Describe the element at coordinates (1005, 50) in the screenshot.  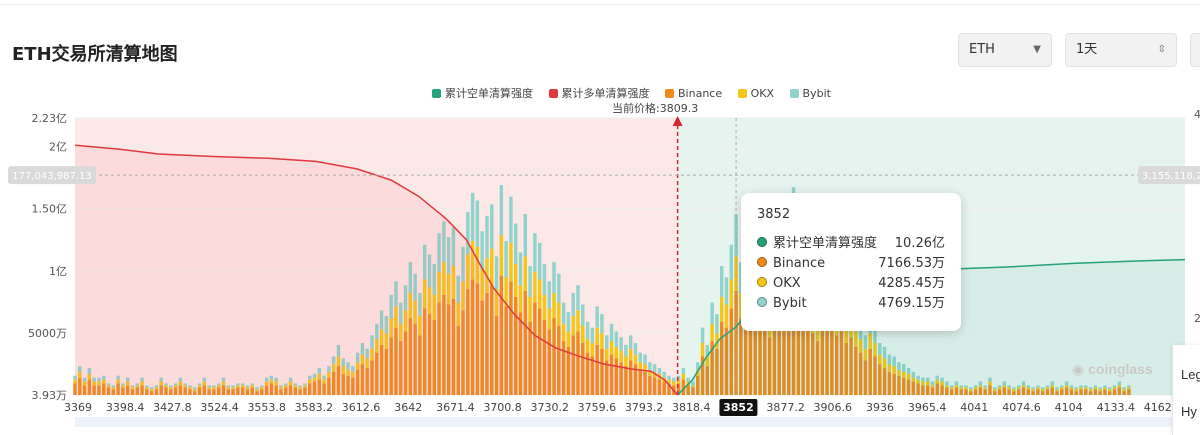
I see `coin-select: ETH ▼` at that location.